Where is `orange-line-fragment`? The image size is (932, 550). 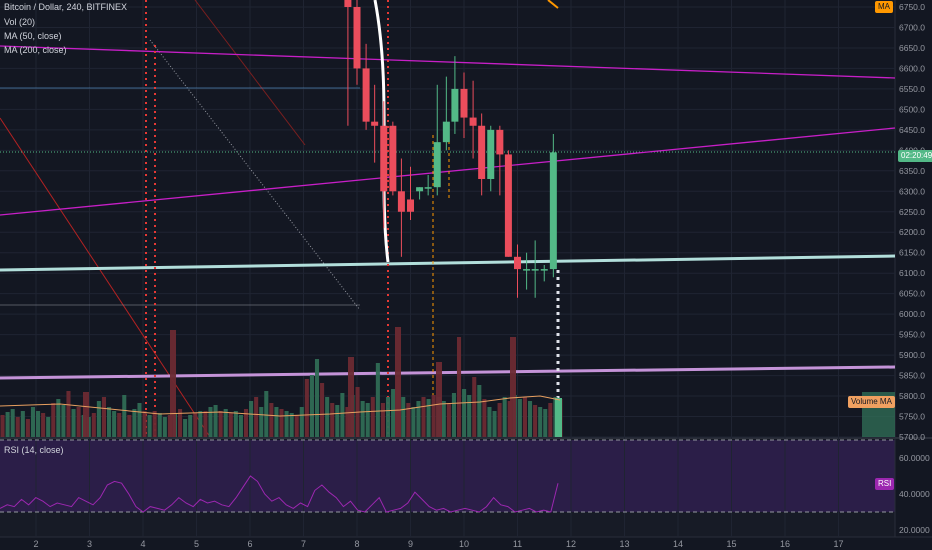
orange-line-fragment is located at coordinates (553, 4).